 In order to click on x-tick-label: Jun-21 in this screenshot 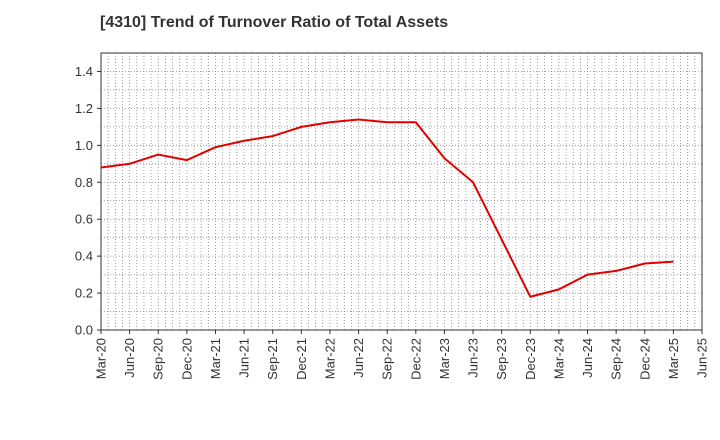, I will do `click(244, 358)`.